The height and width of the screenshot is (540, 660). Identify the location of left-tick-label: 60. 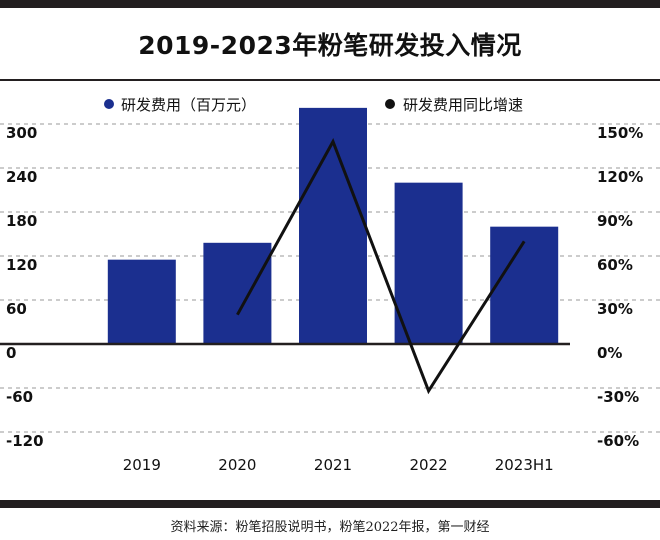
(16, 309).